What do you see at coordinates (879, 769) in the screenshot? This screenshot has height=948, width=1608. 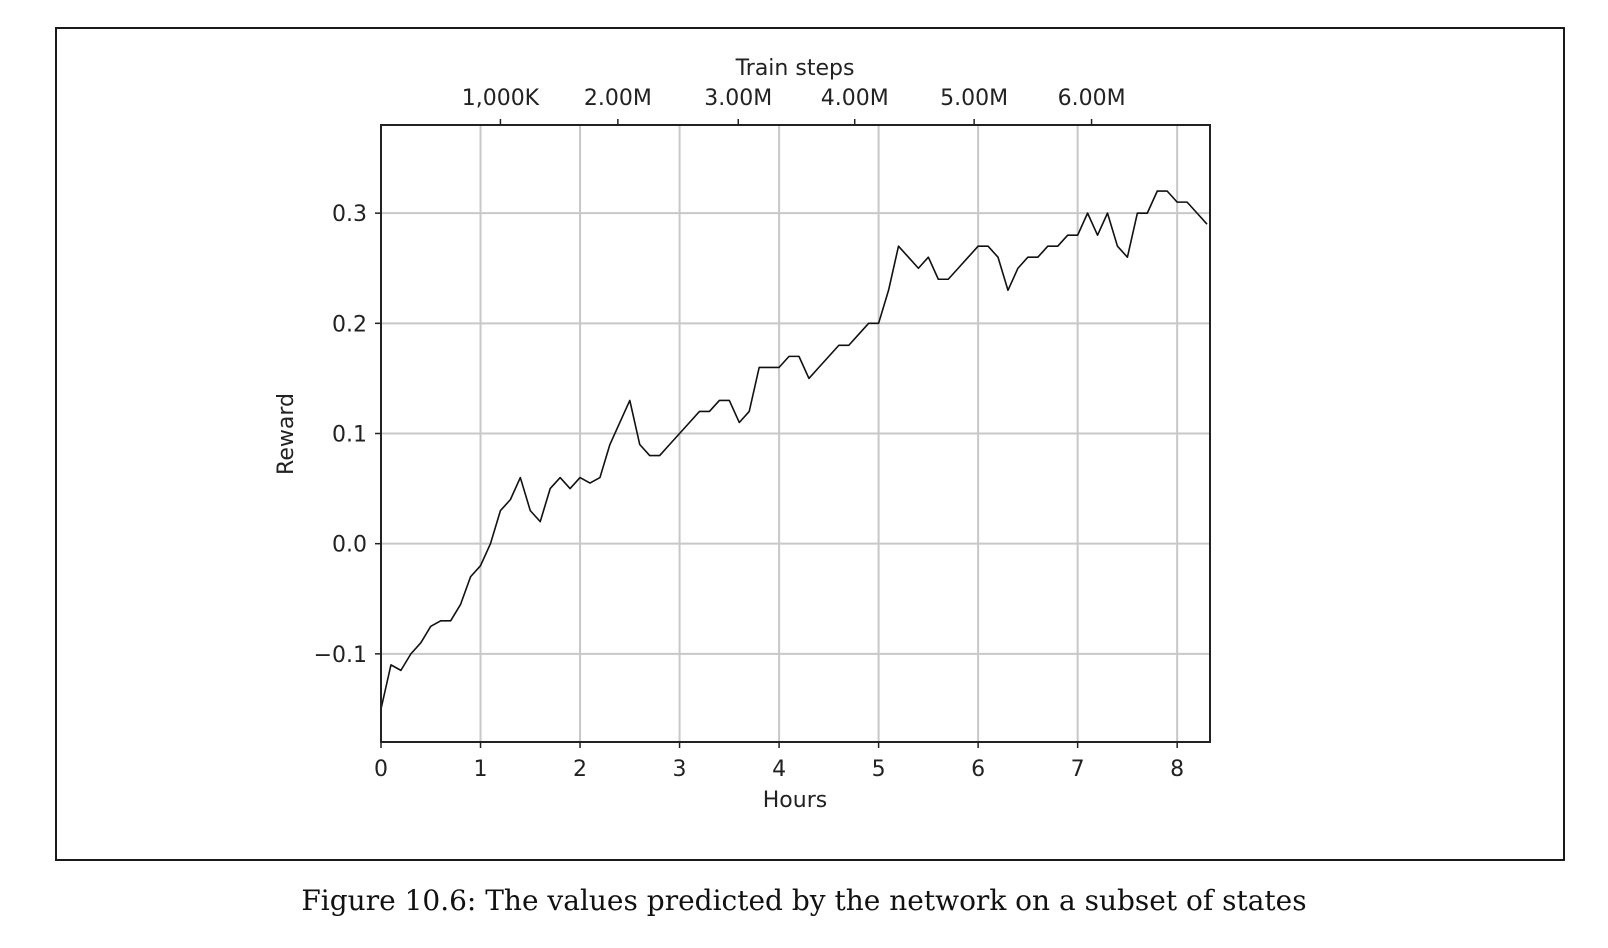 I see `x-tick-label: 5` at bounding box center [879, 769].